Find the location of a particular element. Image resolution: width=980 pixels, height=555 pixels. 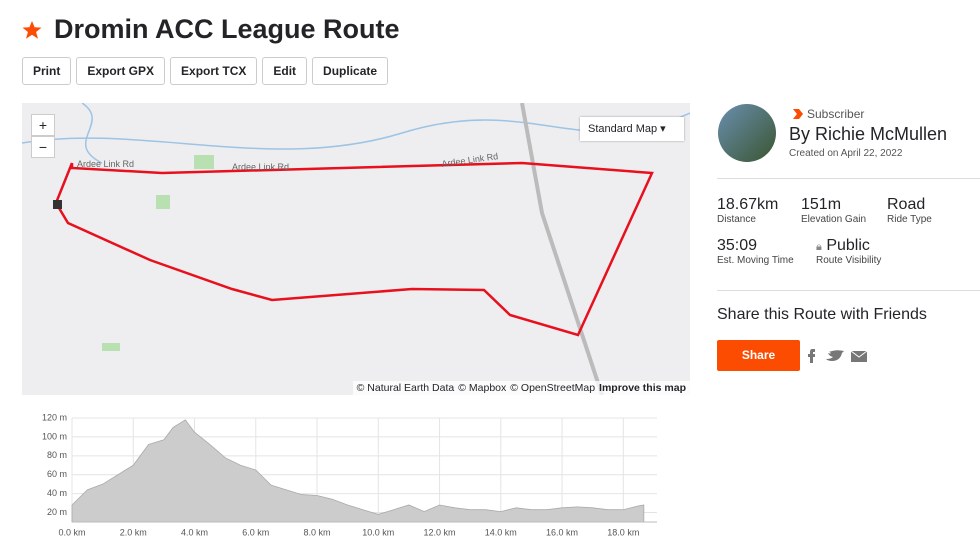

toolbar-button: Duplicate is located at coordinates (350, 71).